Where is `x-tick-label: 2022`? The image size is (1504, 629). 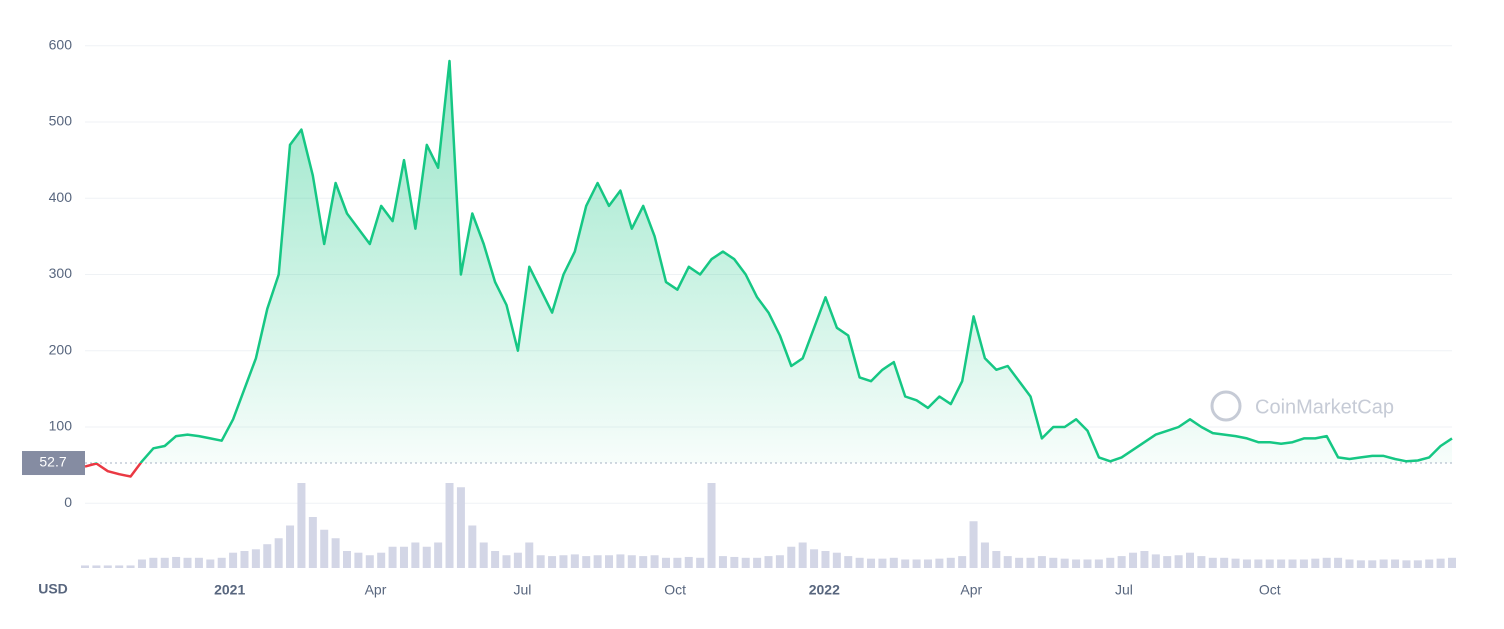
x-tick-label: 2022 is located at coordinates (824, 590).